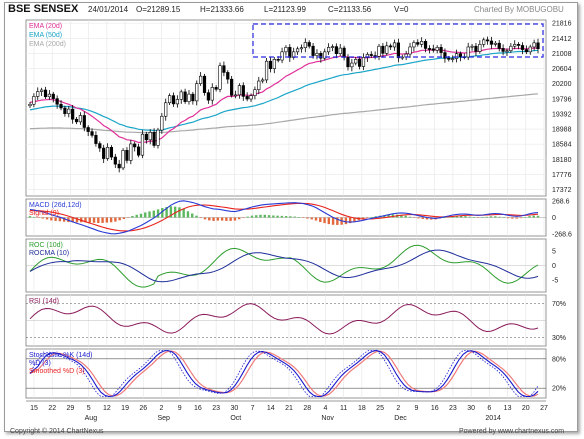 Image resolution: width=584 pixels, height=439 pixels. I want to click on month-label: Dec, so click(400, 418).